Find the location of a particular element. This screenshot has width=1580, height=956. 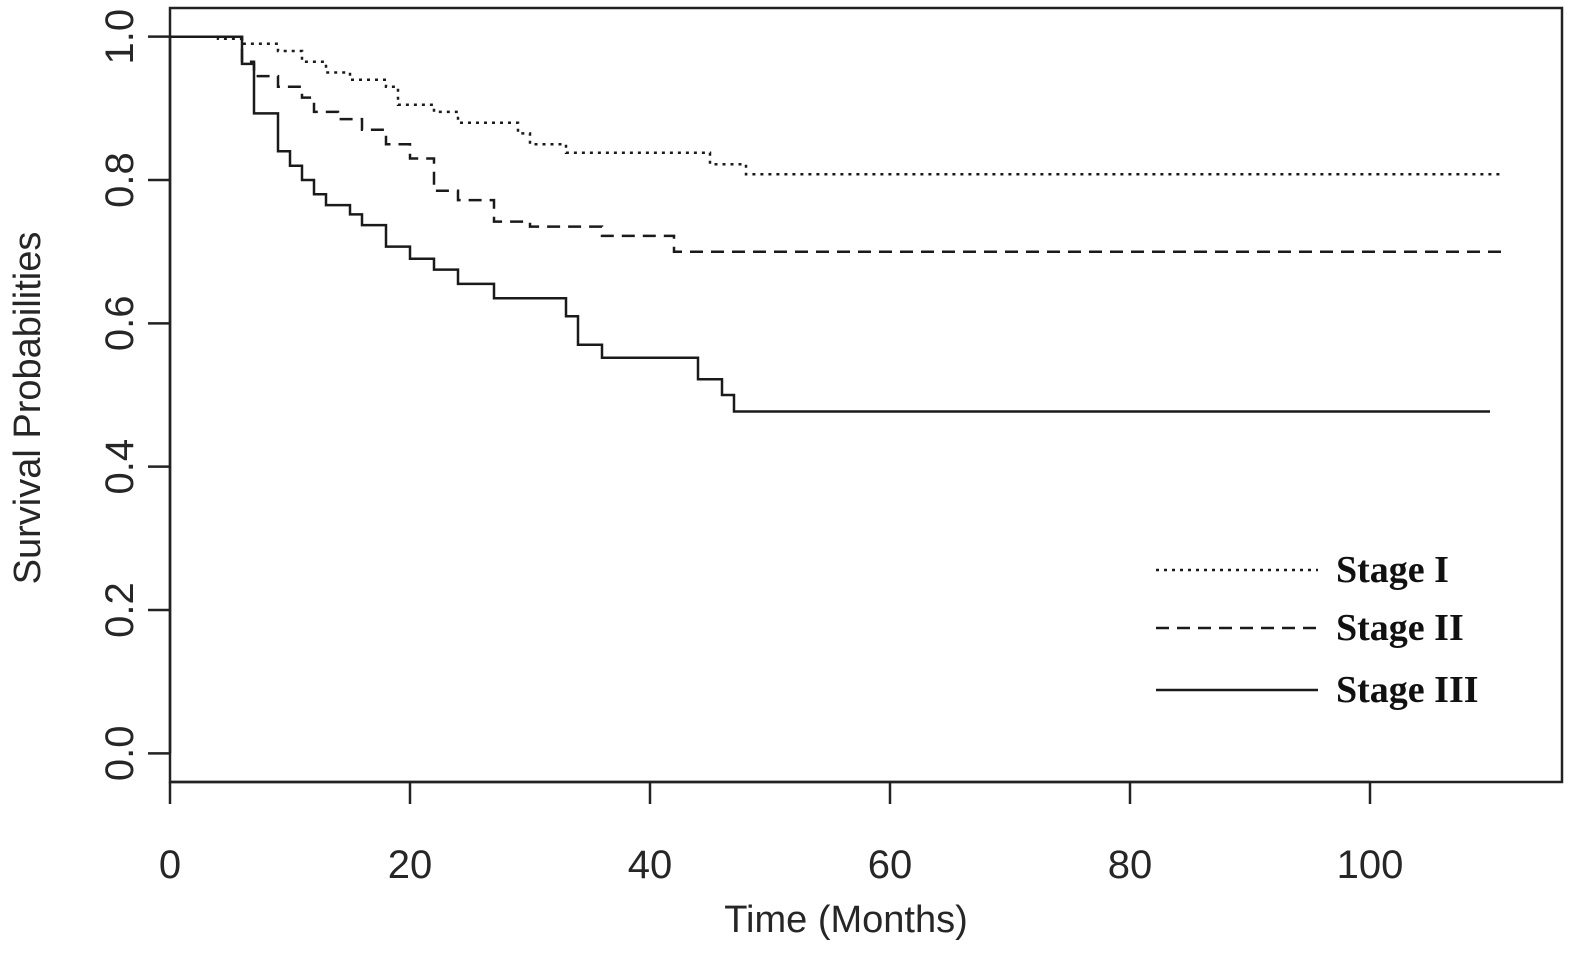

y-tick-label: 0.8 is located at coordinates (120, 180).